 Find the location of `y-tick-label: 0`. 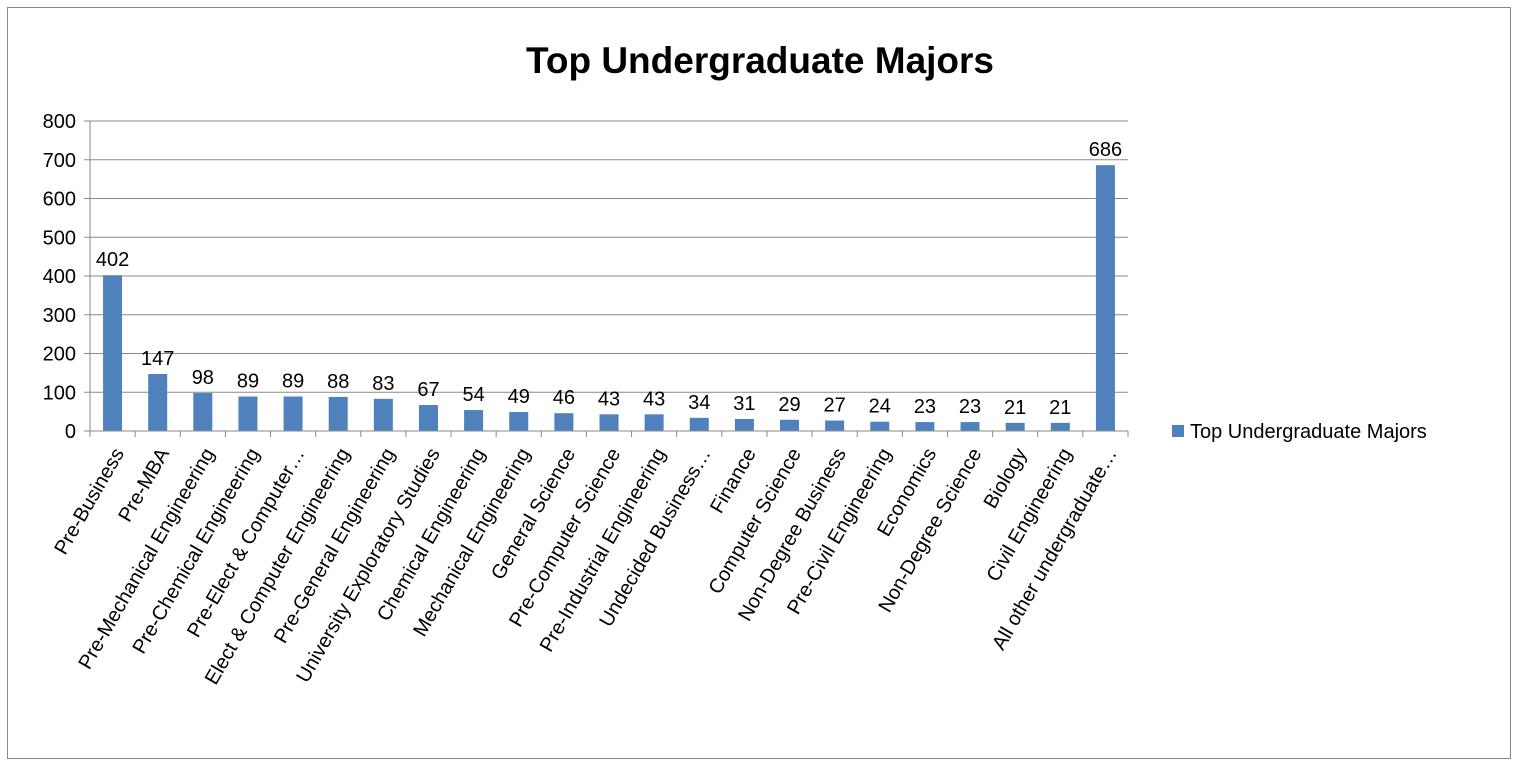

y-tick-label: 0 is located at coordinates (70, 432).